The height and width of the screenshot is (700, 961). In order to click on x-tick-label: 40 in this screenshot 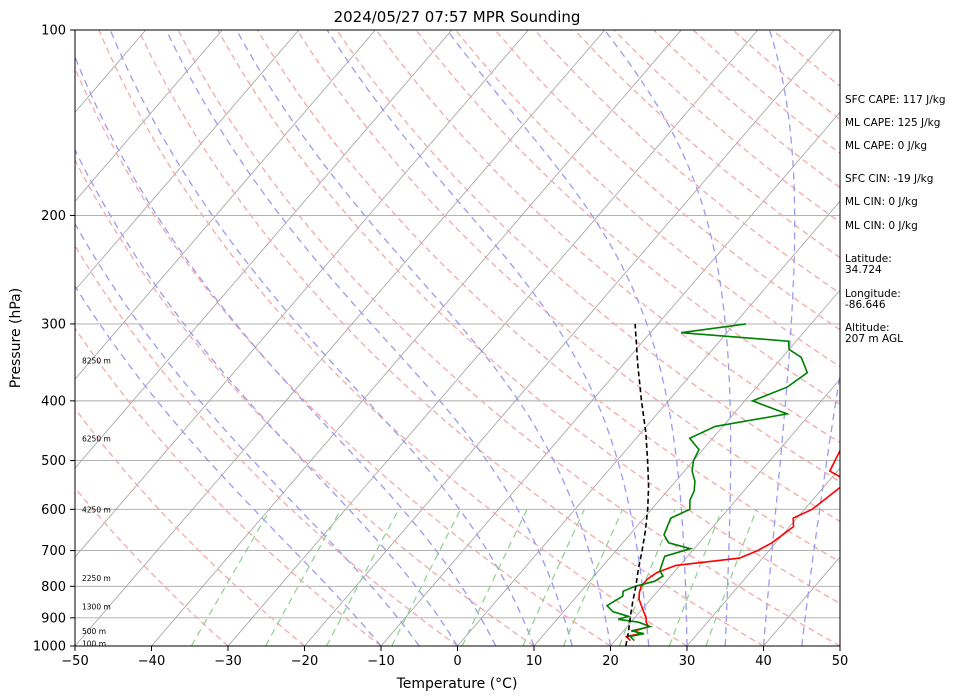, I will do `click(763, 661)`.